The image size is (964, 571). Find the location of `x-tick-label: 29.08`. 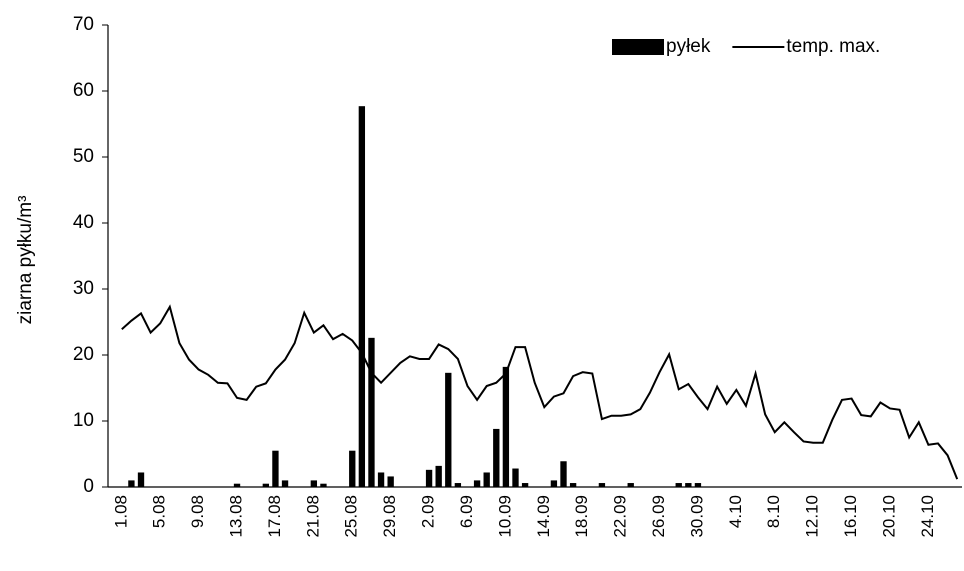

x-tick-label: 29.08 is located at coordinates (389, 516).